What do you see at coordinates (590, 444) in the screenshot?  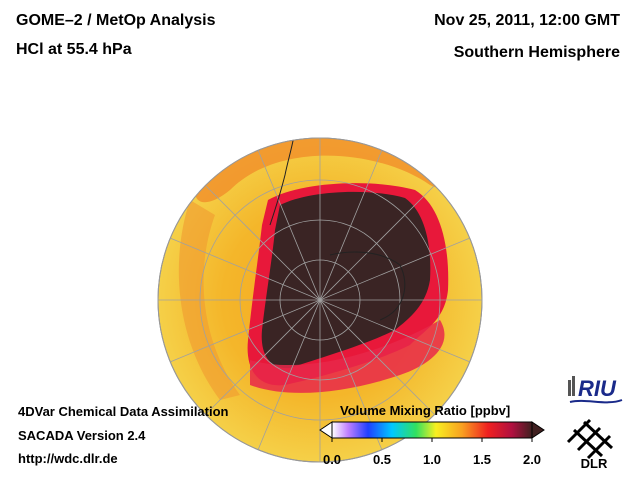 I see `dlr-logo: DLR` at bounding box center [590, 444].